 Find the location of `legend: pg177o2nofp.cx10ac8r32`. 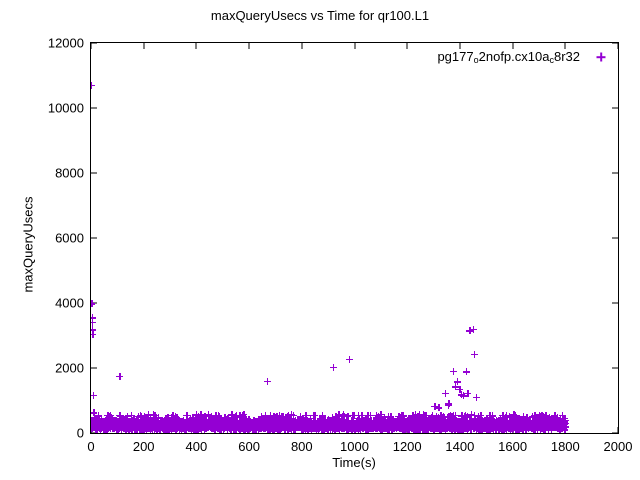

legend: pg177o2nofp.cx10ac8r32 is located at coordinates (524, 57).